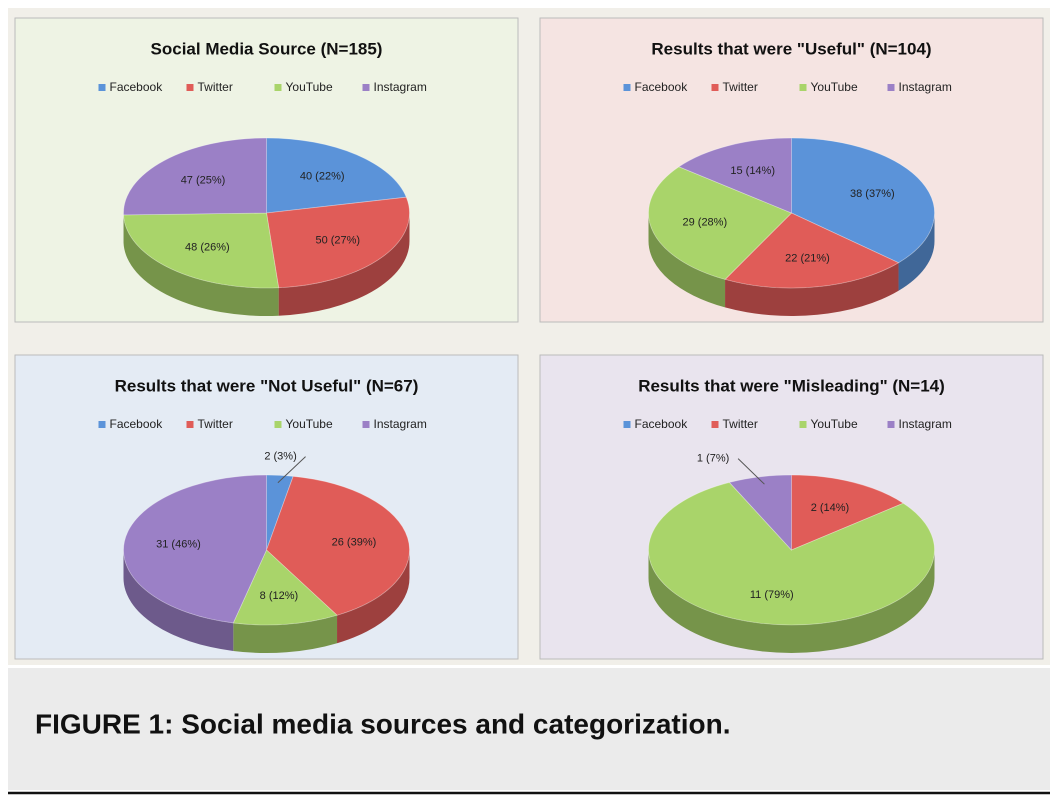 Image resolution: width=1053 pixels, height=801 pixels. What do you see at coordinates (322, 177) in the screenshot?
I see `data-label: 40 (22%)` at bounding box center [322, 177].